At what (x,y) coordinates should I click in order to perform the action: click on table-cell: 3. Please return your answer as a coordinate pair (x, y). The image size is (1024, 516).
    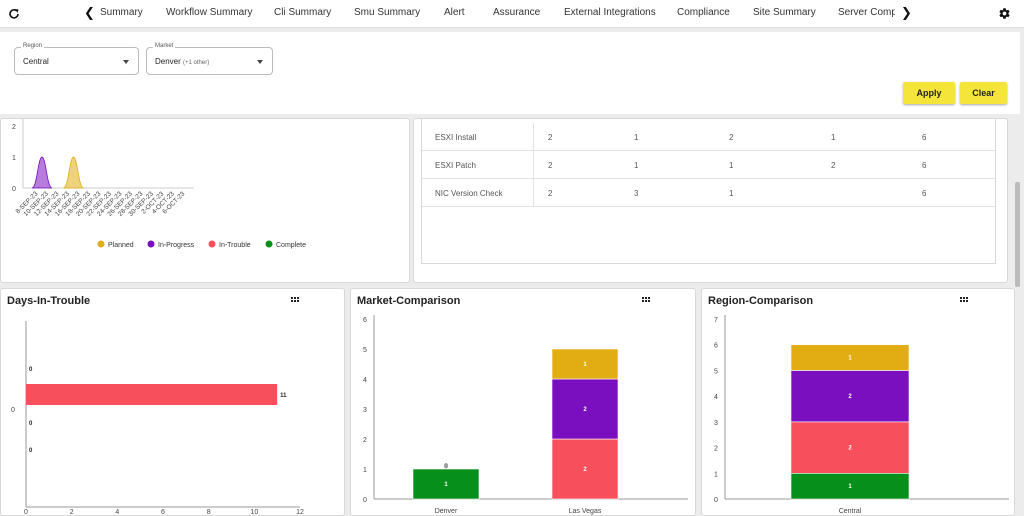
    Looking at the image, I should click on (636, 193).